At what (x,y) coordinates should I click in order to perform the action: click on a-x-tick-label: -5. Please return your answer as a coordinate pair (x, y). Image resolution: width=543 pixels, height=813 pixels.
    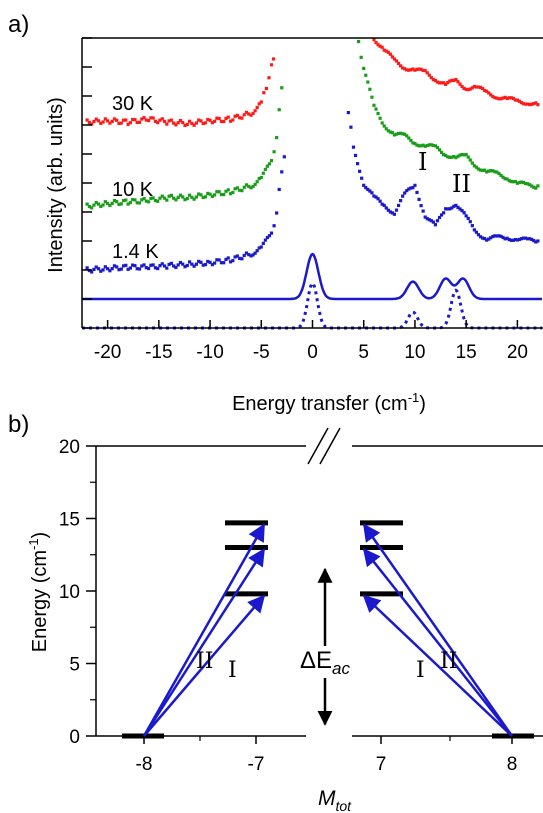
    Looking at the image, I should click on (261, 352).